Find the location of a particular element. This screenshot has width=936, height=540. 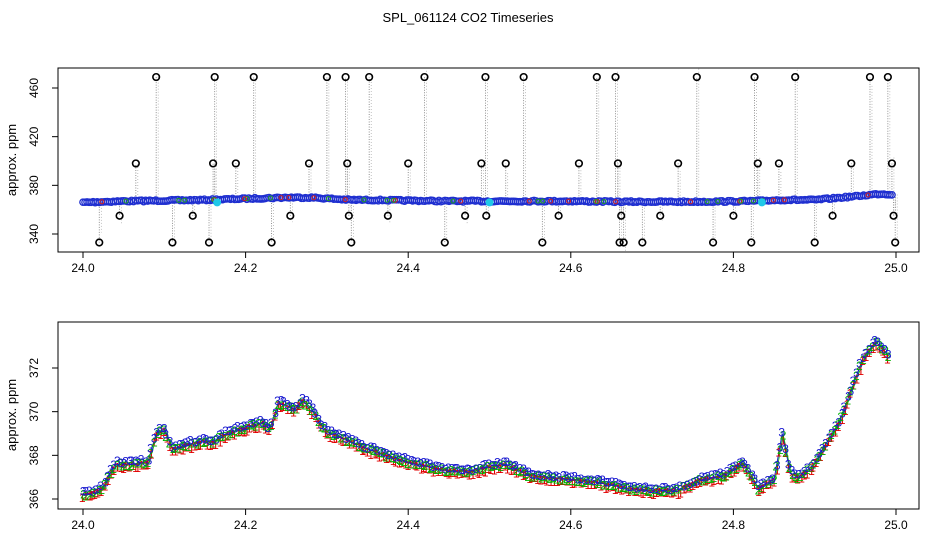

x-tick-label: 24.0 is located at coordinates (83, 525).